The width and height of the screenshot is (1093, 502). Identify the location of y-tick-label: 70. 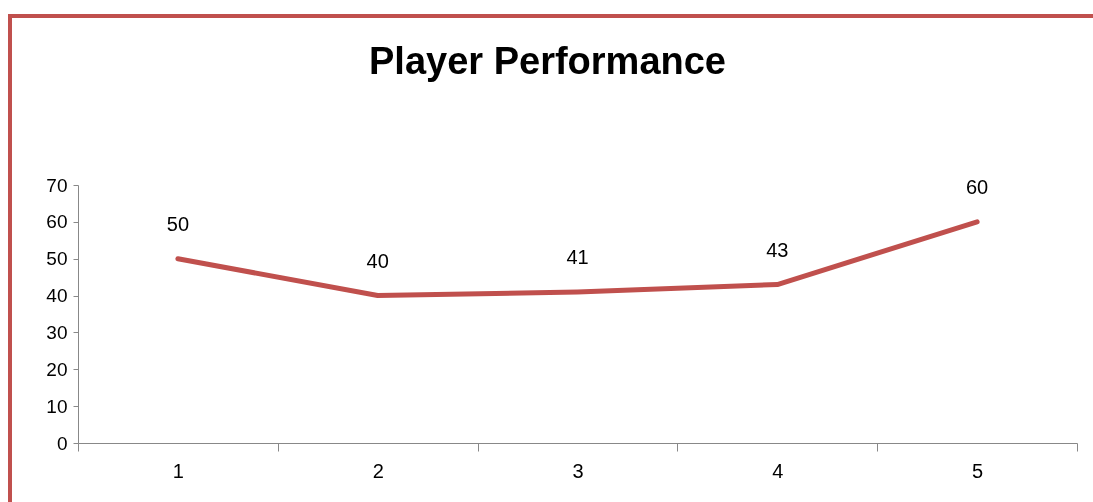
(57, 185).